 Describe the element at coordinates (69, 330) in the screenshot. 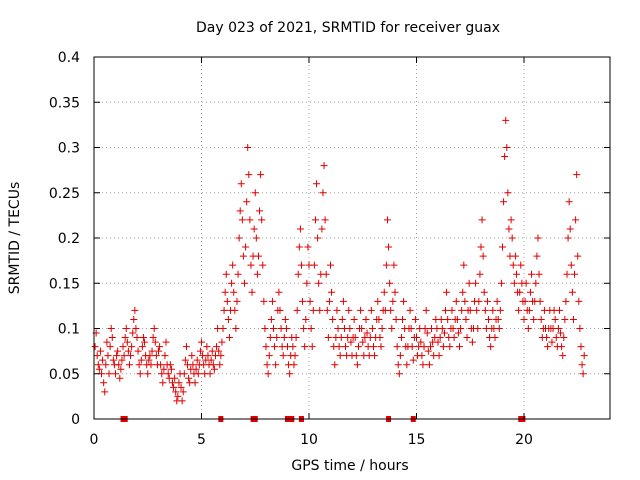

I see `y-tick-label: 0.1` at that location.